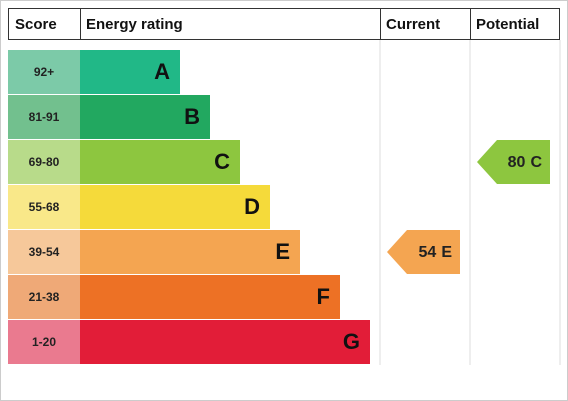  What do you see at coordinates (134, 24) in the screenshot?
I see `header-rating: Energy rating` at bounding box center [134, 24].